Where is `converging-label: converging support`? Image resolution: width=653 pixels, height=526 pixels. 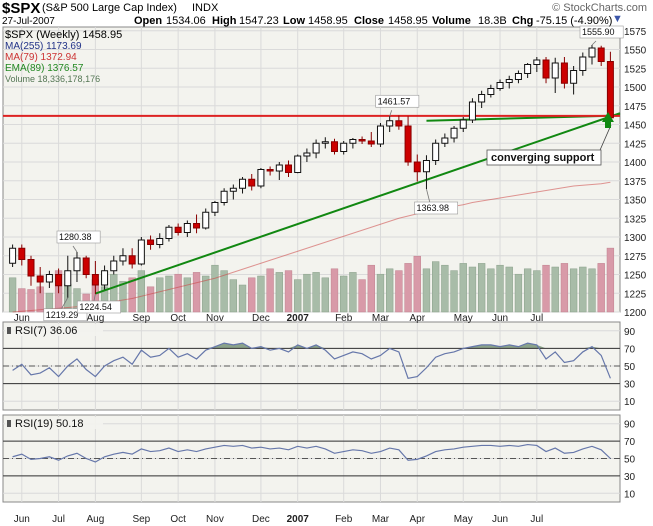
converging-label: converging support is located at coordinates (543, 158).